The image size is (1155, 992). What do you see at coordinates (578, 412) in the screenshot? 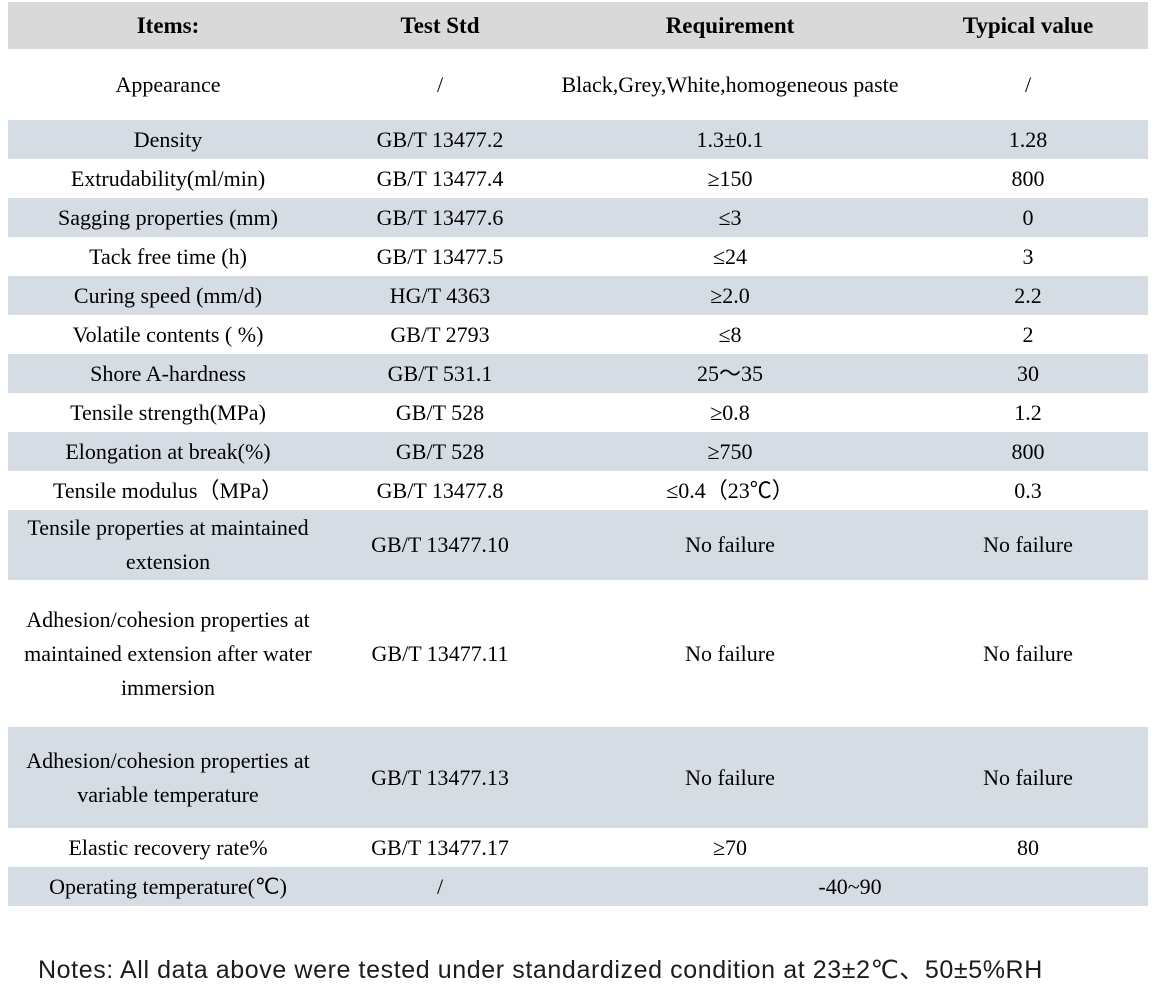
I see `table-row-tensile-strength: Tensile strength(MPa) GB/T 528 ≥0.8 1.2` at bounding box center [578, 412].